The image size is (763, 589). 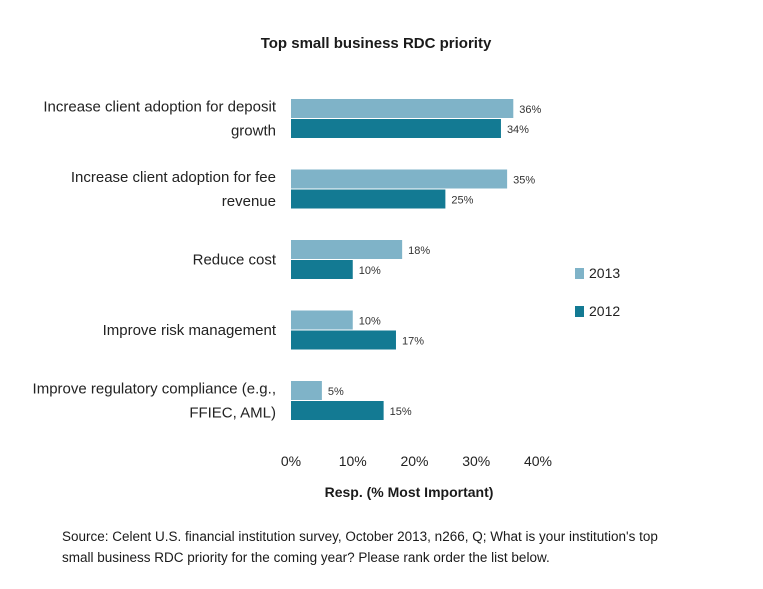 What do you see at coordinates (538, 461) in the screenshot?
I see `x-tick-label: 40%` at bounding box center [538, 461].